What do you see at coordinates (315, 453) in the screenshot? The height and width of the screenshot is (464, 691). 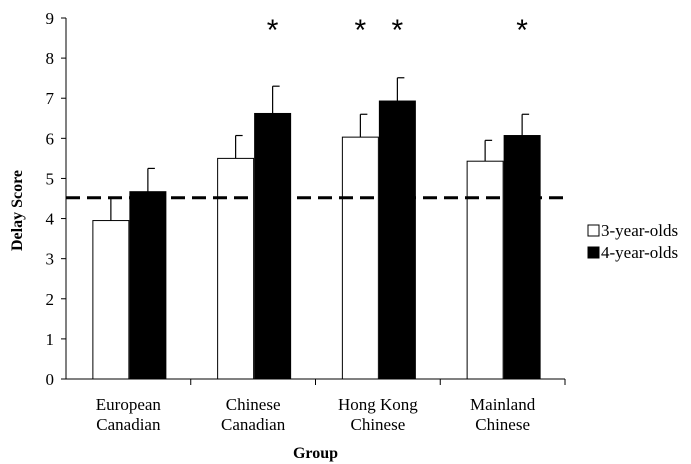 I see `x-axis-title: Group` at bounding box center [315, 453].